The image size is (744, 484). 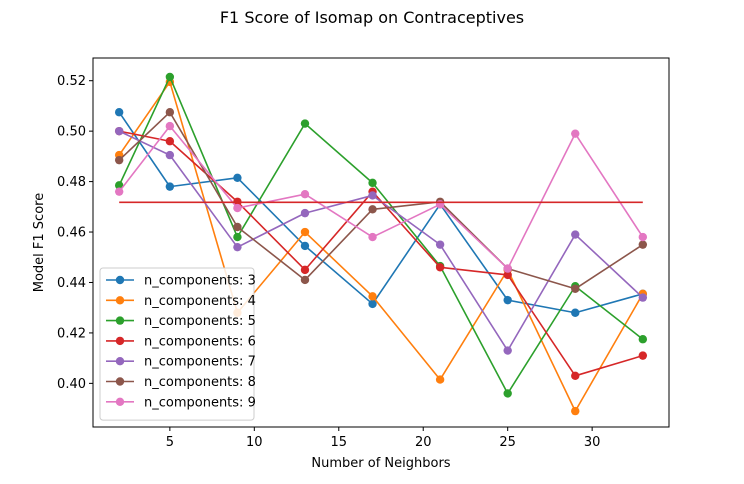 What do you see at coordinates (71, 384) in the screenshot?
I see `y-tick-label: 0.40` at bounding box center [71, 384].